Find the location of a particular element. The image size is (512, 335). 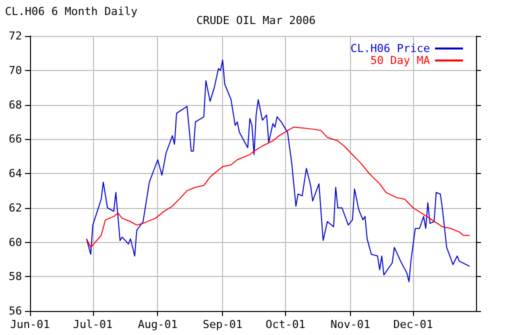

x-tick-label: Jun-01 is located at coordinates (30, 324).